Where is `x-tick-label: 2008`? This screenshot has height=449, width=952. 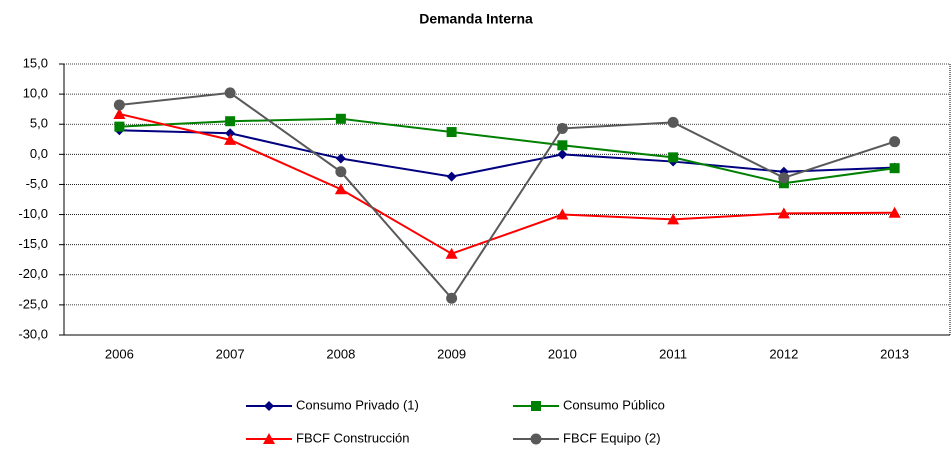
x-tick-label: 2008 is located at coordinates (340, 353).